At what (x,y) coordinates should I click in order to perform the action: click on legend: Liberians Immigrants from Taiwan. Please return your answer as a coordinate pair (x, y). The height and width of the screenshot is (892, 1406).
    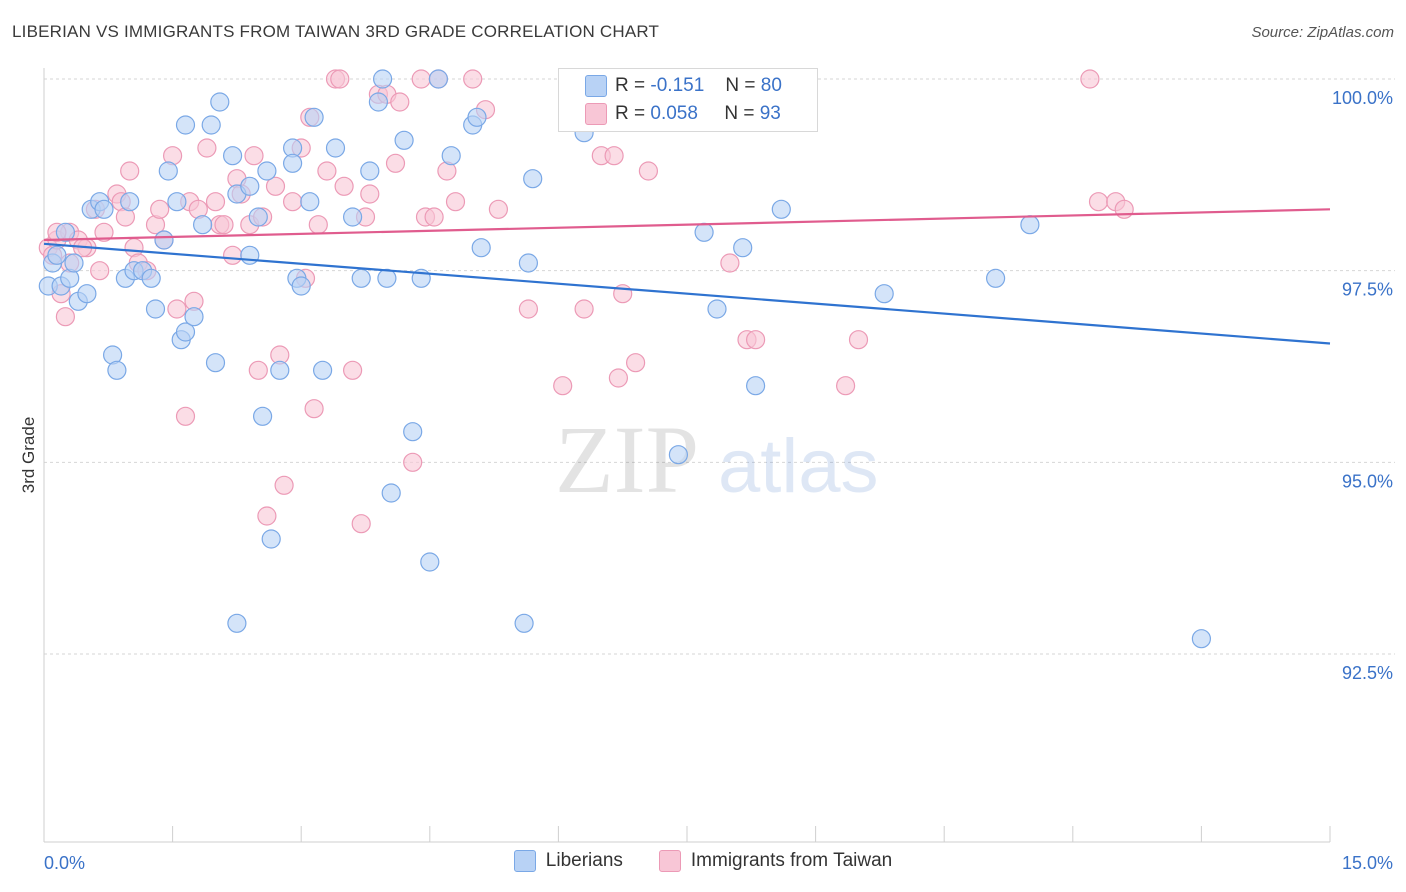
    Looking at the image, I should click on (703, 861).